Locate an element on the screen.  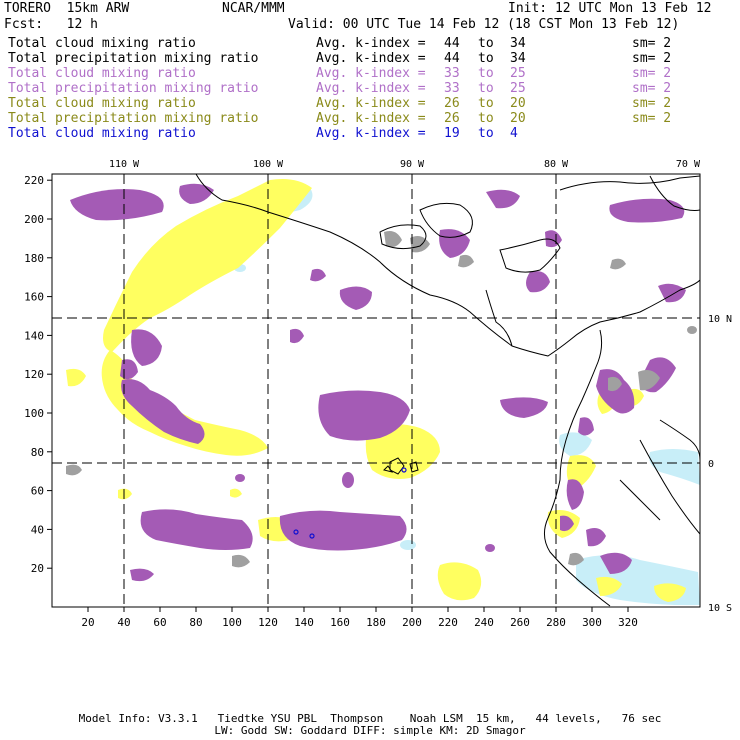
x-tick-label: 160 is located at coordinates (340, 622).